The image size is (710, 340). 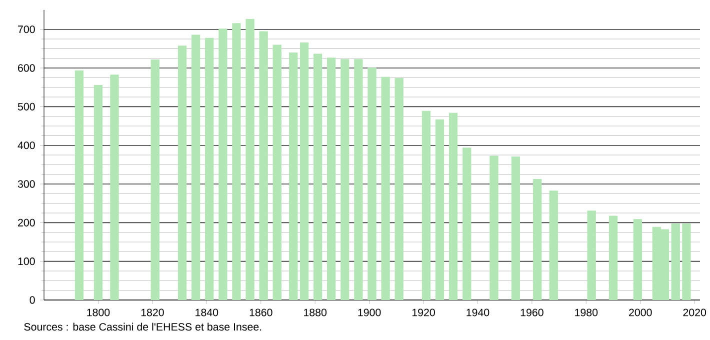 I want to click on x-tick-label: 1940, so click(x=478, y=312).